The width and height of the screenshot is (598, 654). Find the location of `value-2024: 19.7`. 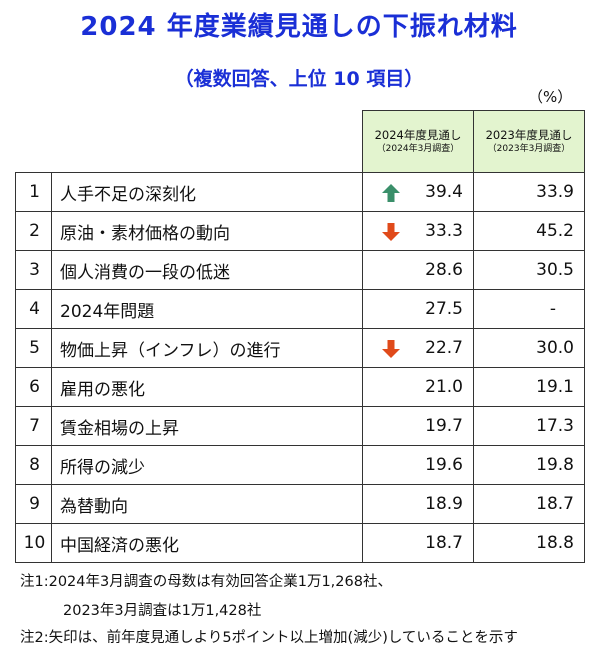

value-2024: 19.7 is located at coordinates (444, 426).